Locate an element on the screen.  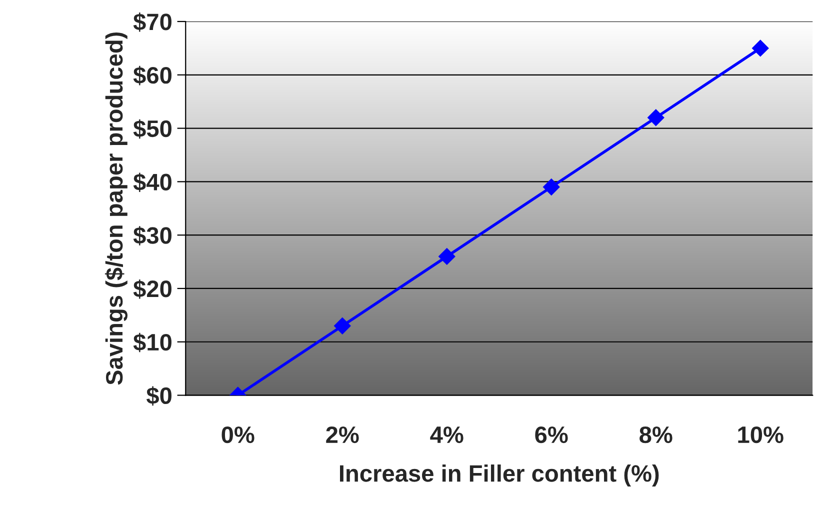
y-tick-label: $10 is located at coordinates (152, 342).